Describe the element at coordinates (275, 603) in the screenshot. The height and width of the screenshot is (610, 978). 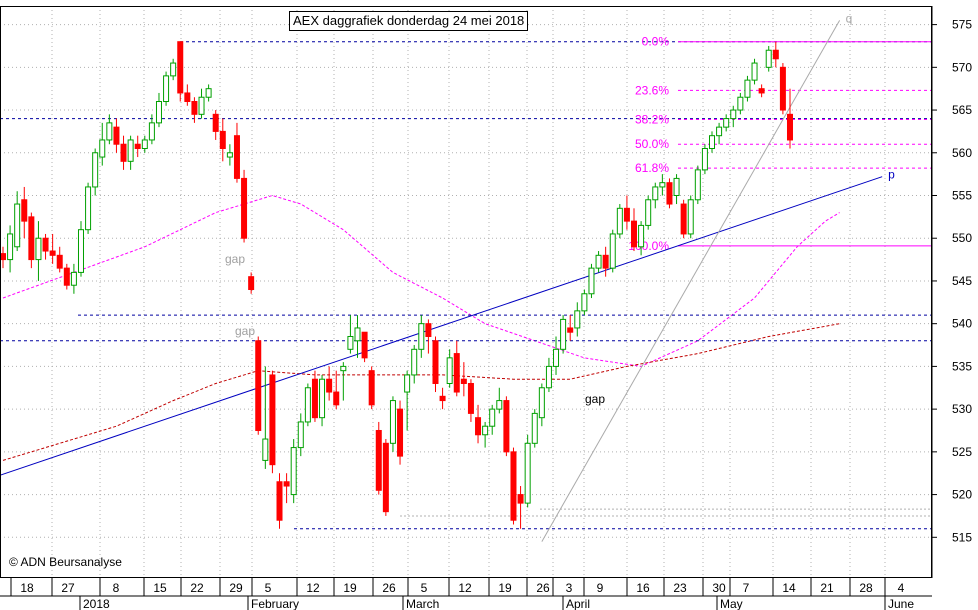
I see `x-month-label: February` at that location.